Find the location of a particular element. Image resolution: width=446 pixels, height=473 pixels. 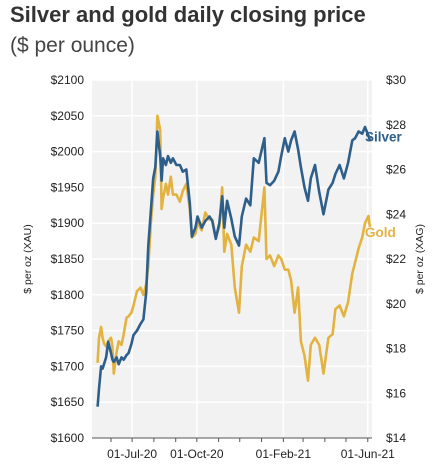

y-tick-label-right: $30 is located at coordinates (396, 80).